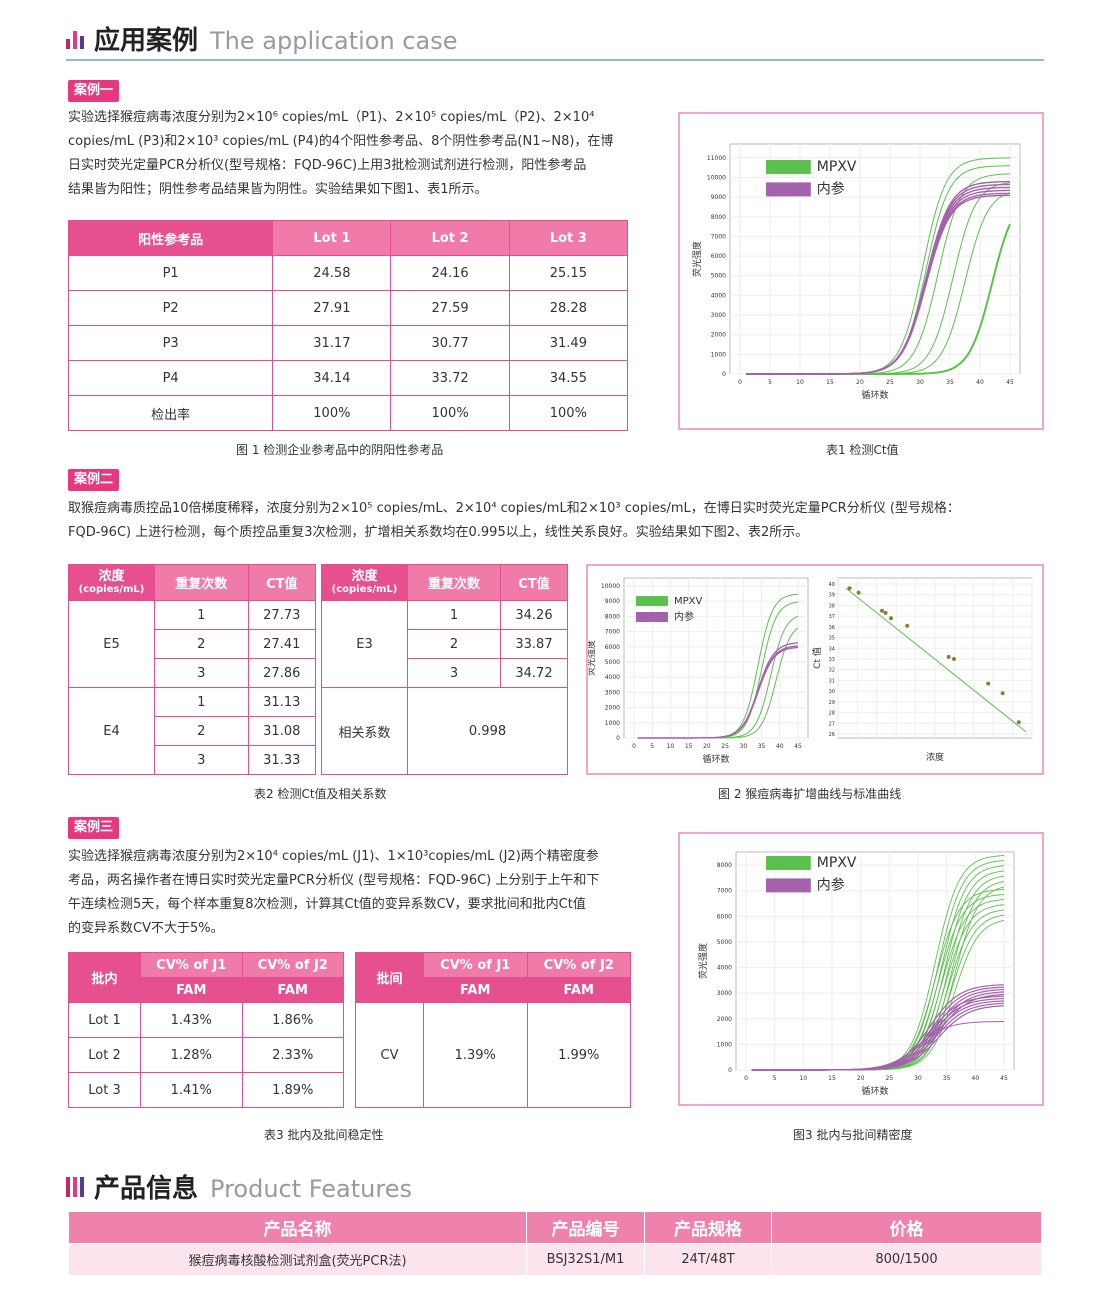 The width and height of the screenshot is (1107, 1305). Describe the element at coordinates (297, 1259) in the screenshot. I see `product-name: 猴痘病毒核酸检测试剂盒(荧光PCR法)` at that location.